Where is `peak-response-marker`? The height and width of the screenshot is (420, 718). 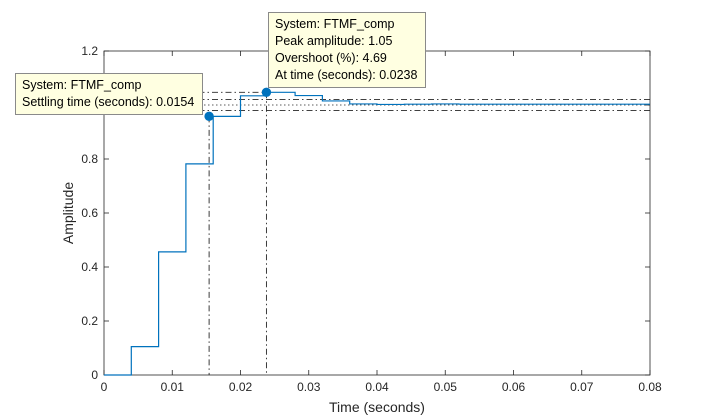 peak-response-marker is located at coordinates (266, 92).